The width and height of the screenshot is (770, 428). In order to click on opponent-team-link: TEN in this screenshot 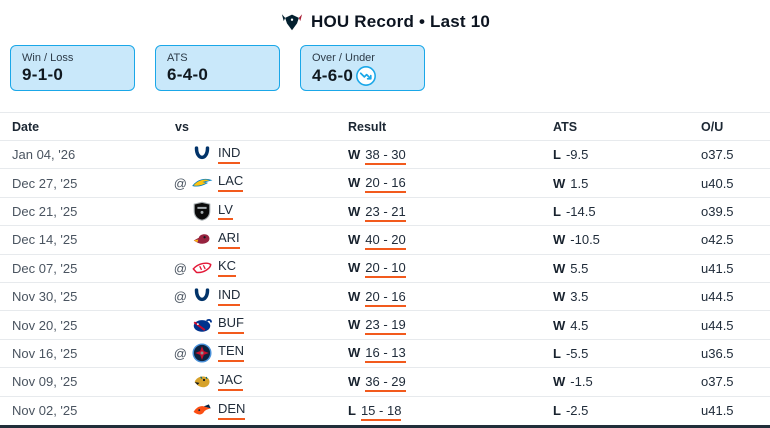, I will do `click(231, 353)`.